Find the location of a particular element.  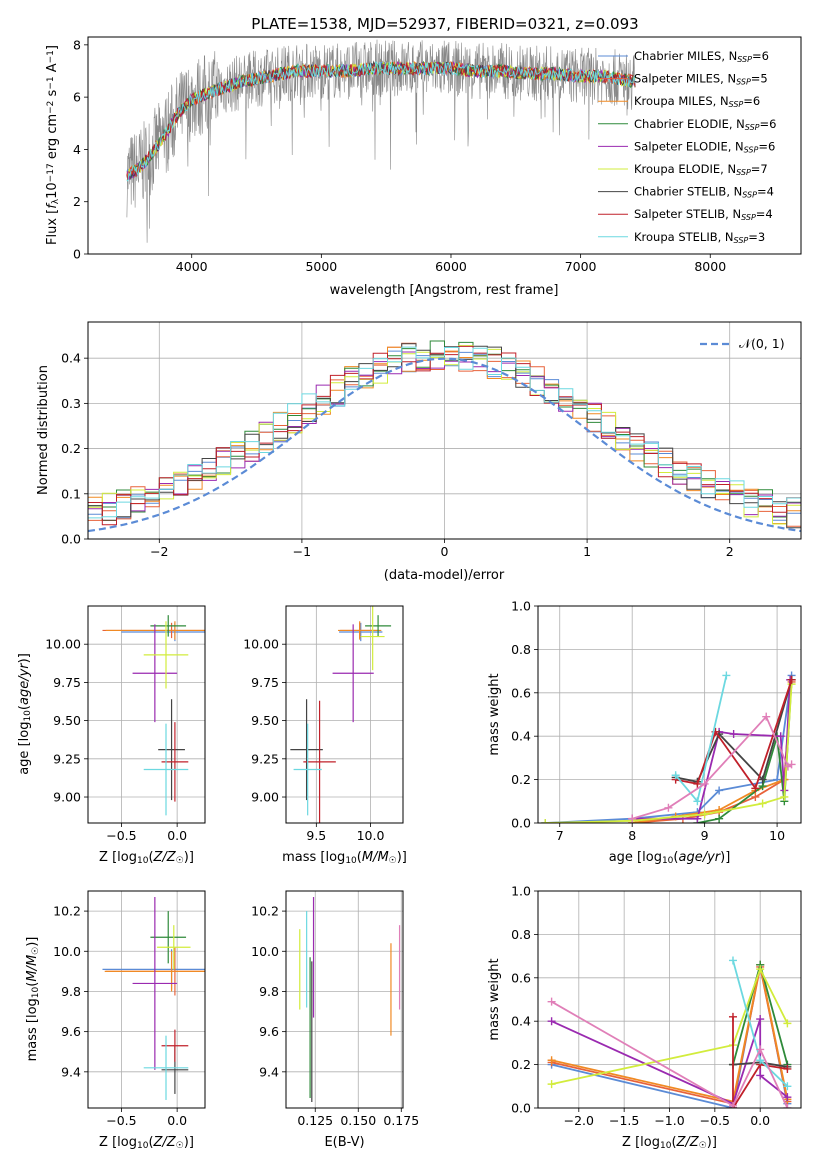

y-tick-label: 0.3 is located at coordinates (71, 403).